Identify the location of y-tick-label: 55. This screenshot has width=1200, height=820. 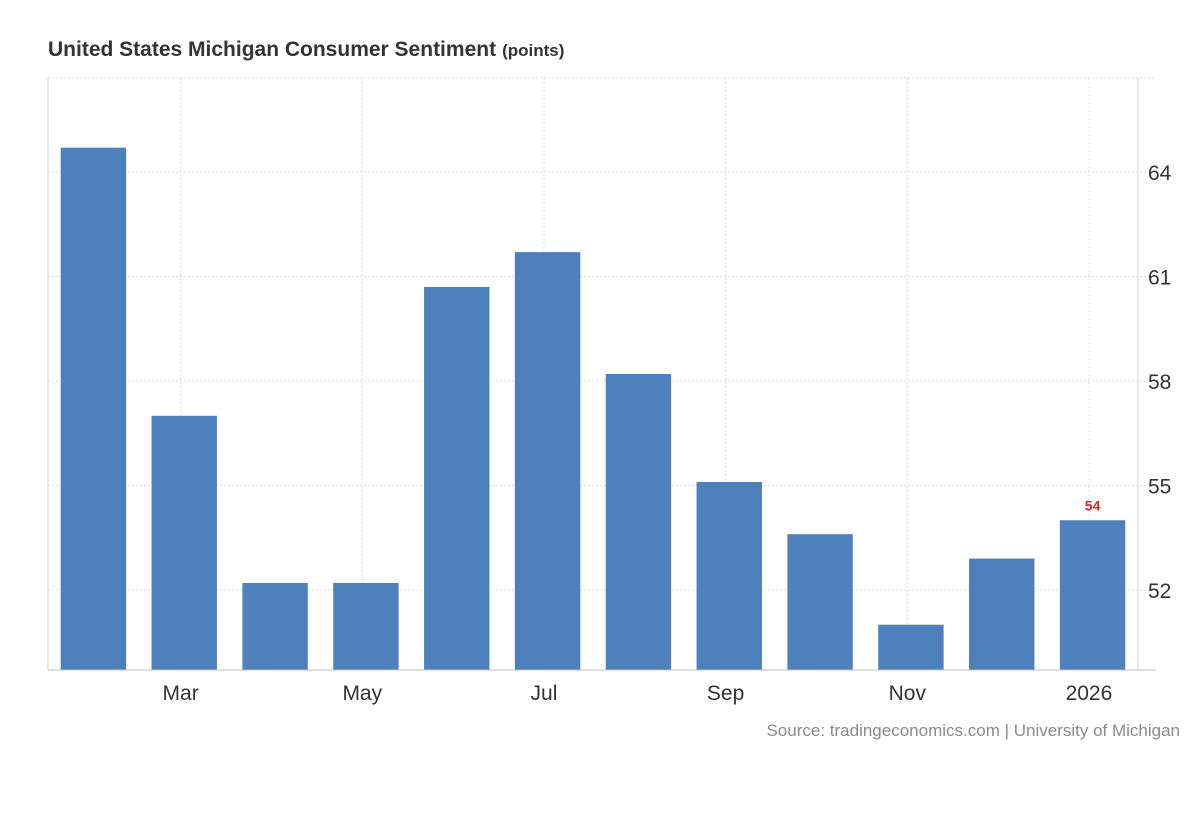
(1159, 486).